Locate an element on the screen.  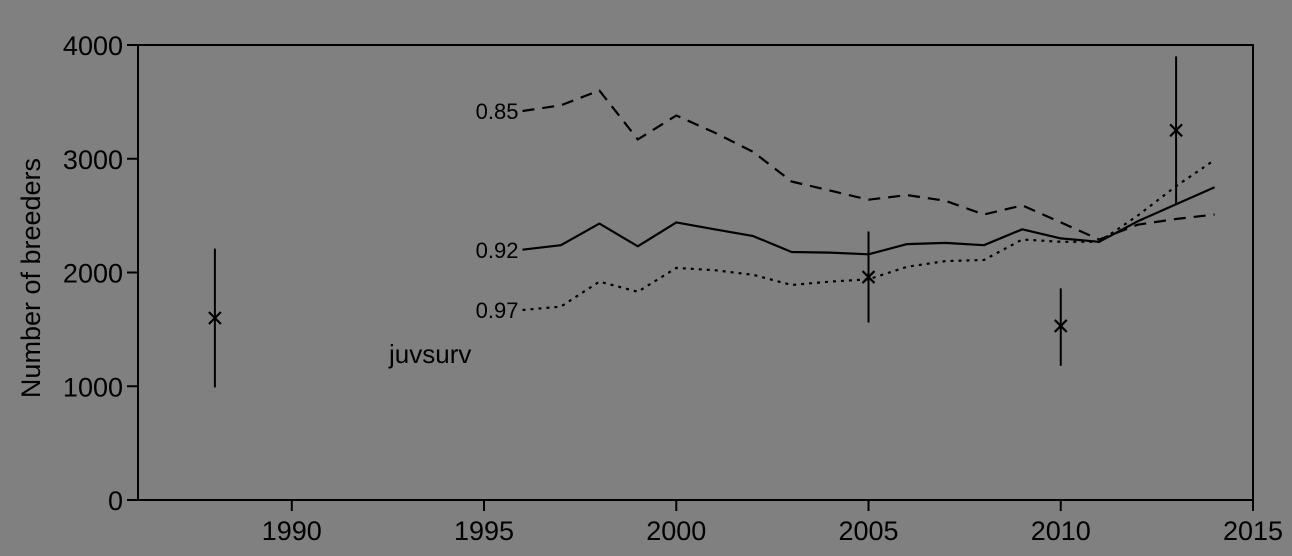
y-axis-label: Number of breeders is located at coordinates (31, 278).